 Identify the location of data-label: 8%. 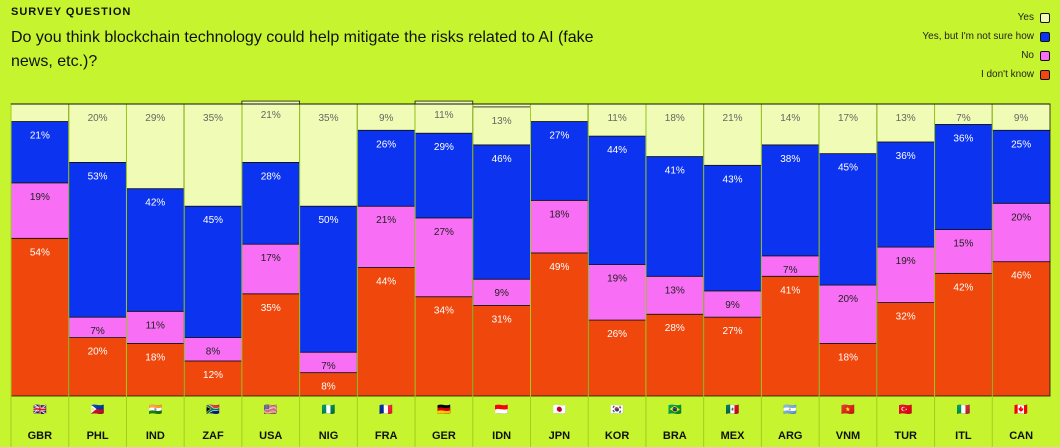
(328, 387).